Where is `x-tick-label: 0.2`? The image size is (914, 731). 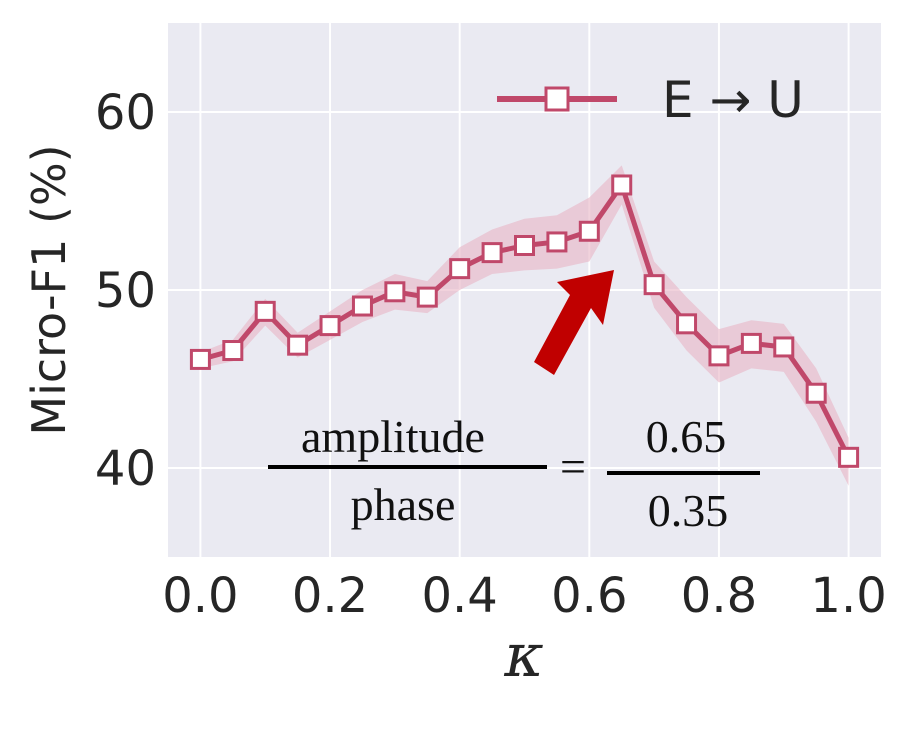 x-tick-label: 0.2 is located at coordinates (330, 596).